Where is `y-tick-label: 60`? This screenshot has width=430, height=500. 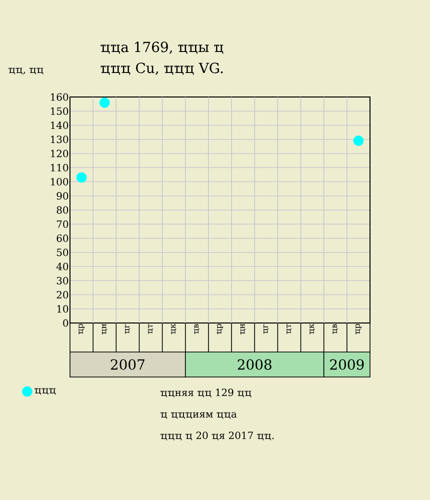
y-tick-label: 60 is located at coordinates (62, 238).